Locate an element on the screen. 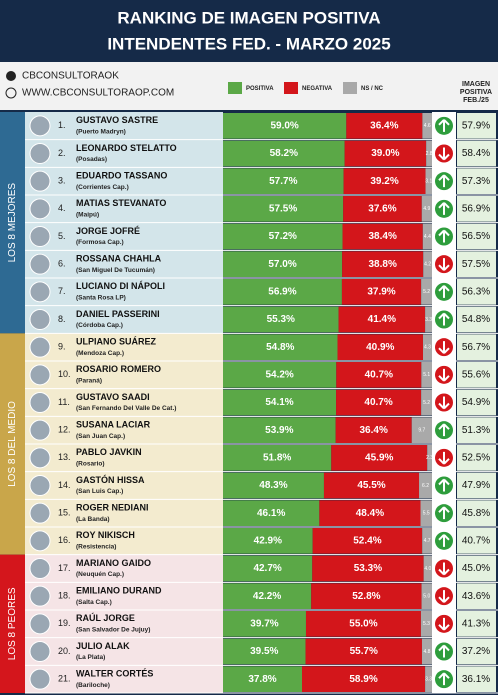  value-label: 5.2 is located at coordinates (426, 292).